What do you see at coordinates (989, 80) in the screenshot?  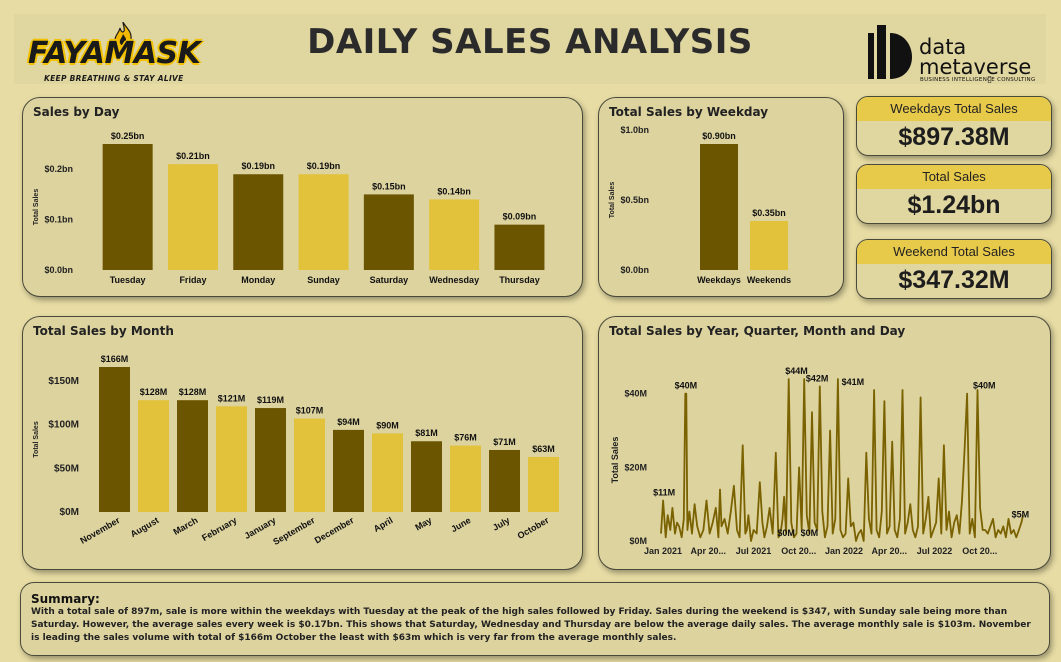 I see `collapse-icon: ▯` at bounding box center [989, 80].